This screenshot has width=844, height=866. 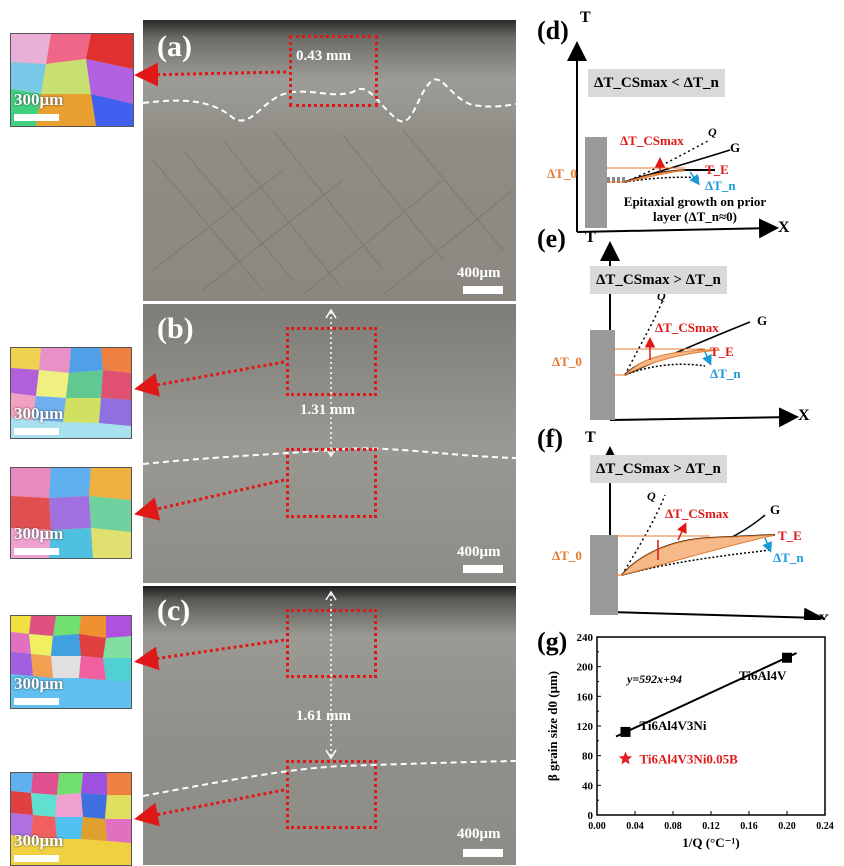 I want to click on ebsd-scale-label-b-lower: 300μm, so click(x=39, y=533).